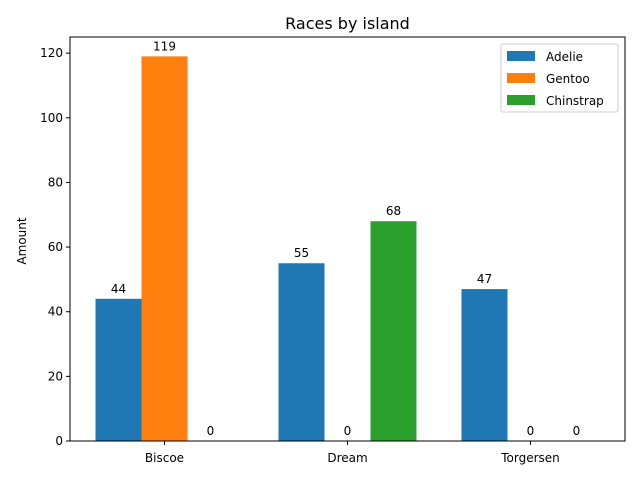 The width and height of the screenshot is (640, 480). Describe the element at coordinates (51, 118) in the screenshot. I see `y-tick-label: 100` at that location.